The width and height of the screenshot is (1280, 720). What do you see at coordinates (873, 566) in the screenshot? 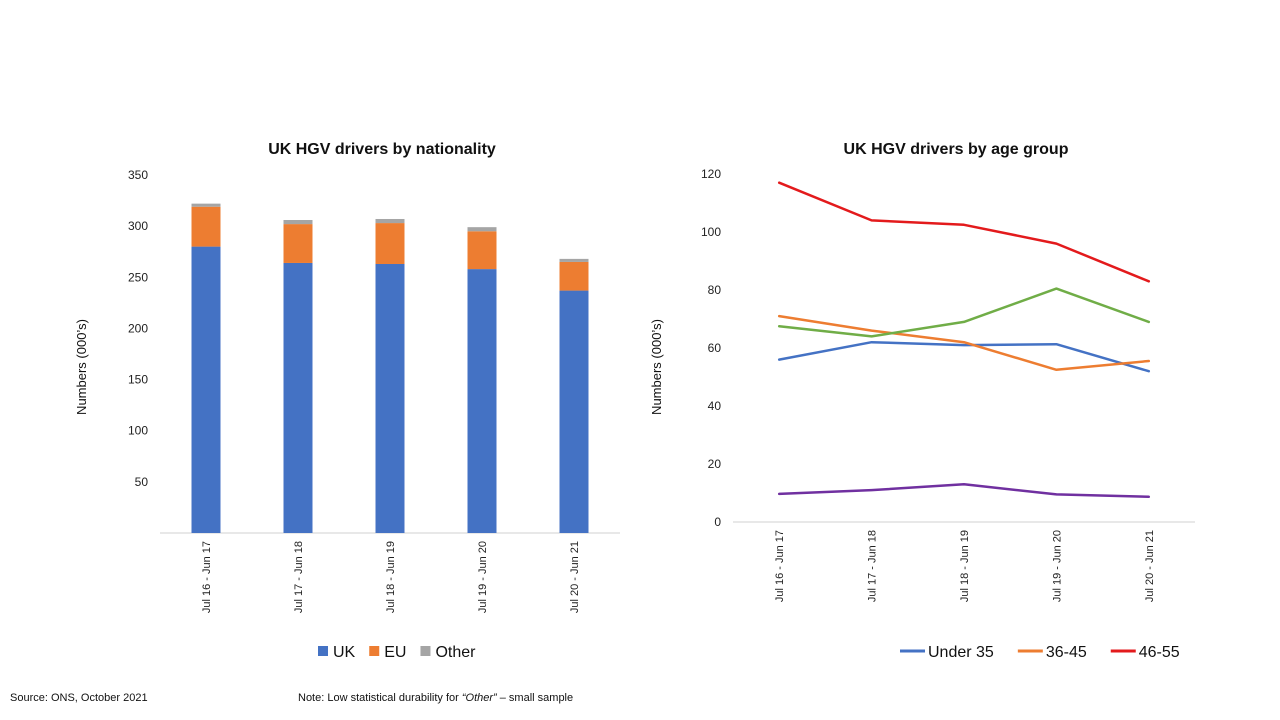
I see `line-chart-x-tick-label: Jul 17 - Jun 18` at bounding box center [873, 566].